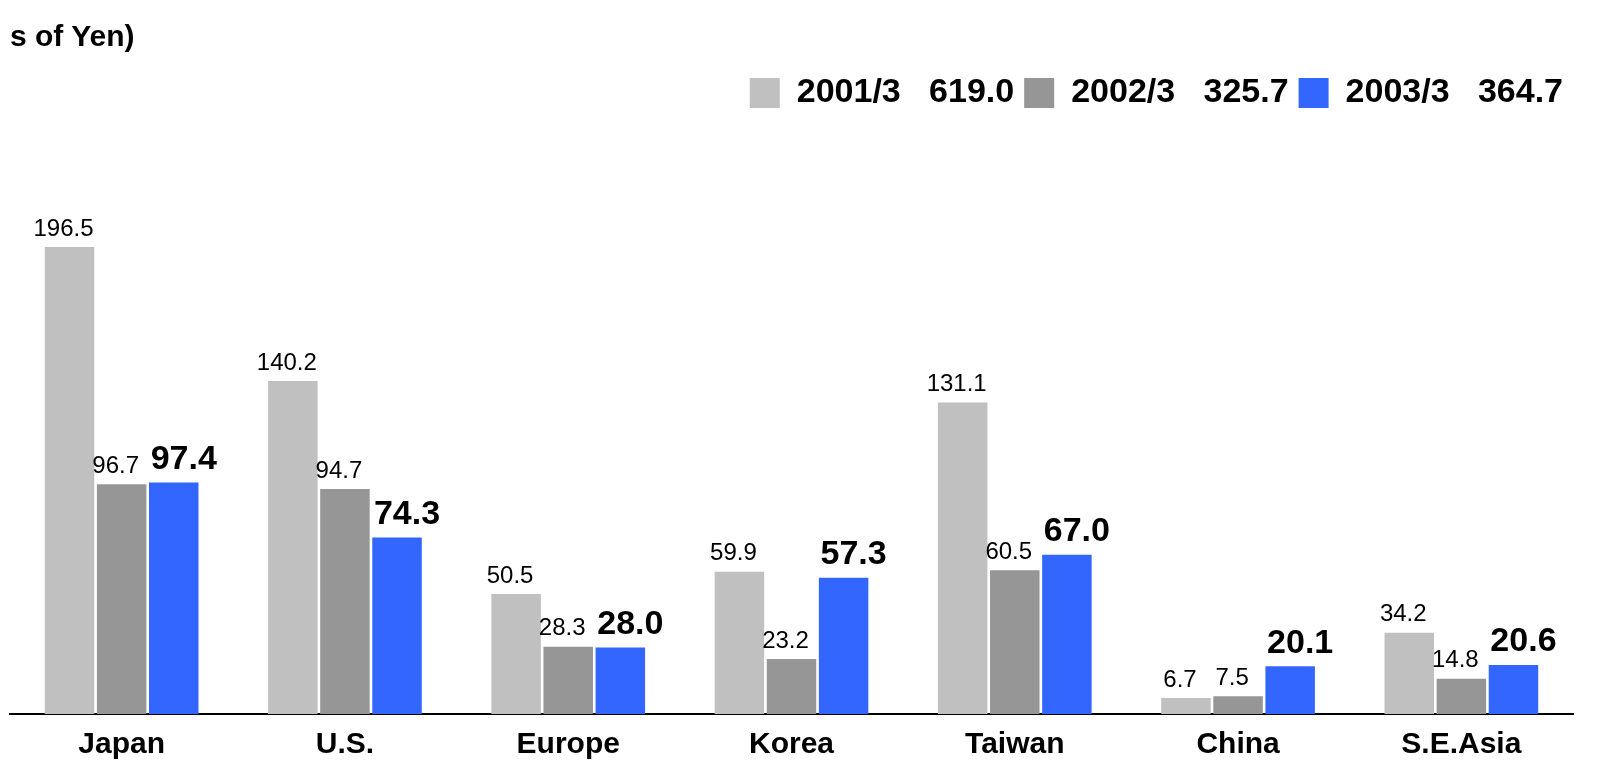  I want to click on x-tick-label: S.E.Asia, so click(1461, 743).